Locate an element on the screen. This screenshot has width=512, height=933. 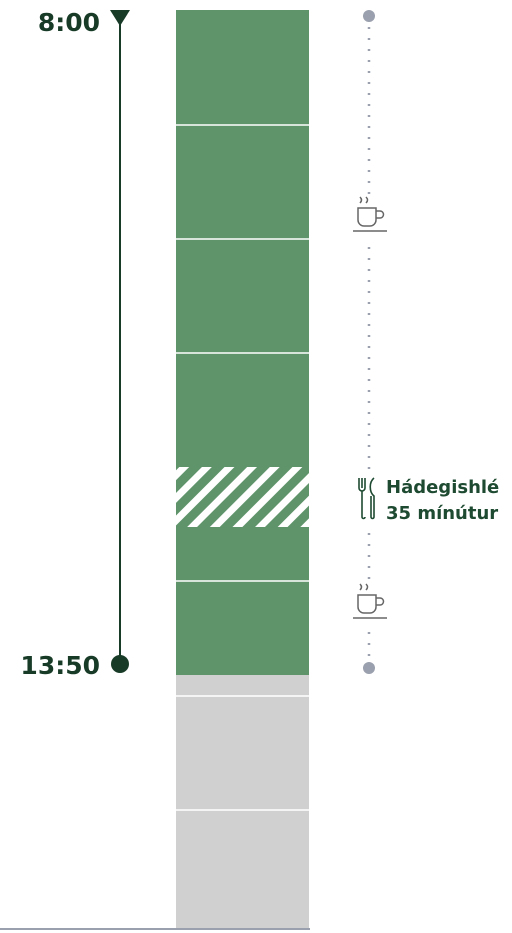
free-block is located at coordinates (242, 801).